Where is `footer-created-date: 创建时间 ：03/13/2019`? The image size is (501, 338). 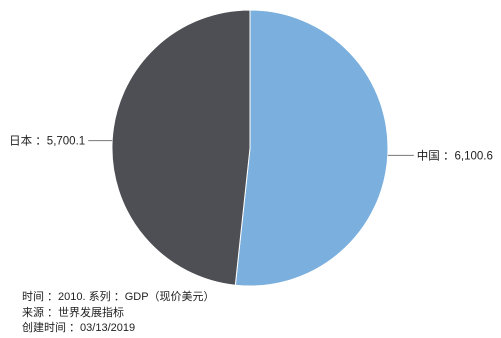 footer-created-date: 创建时间 ：03/13/2019 is located at coordinates (79, 328).